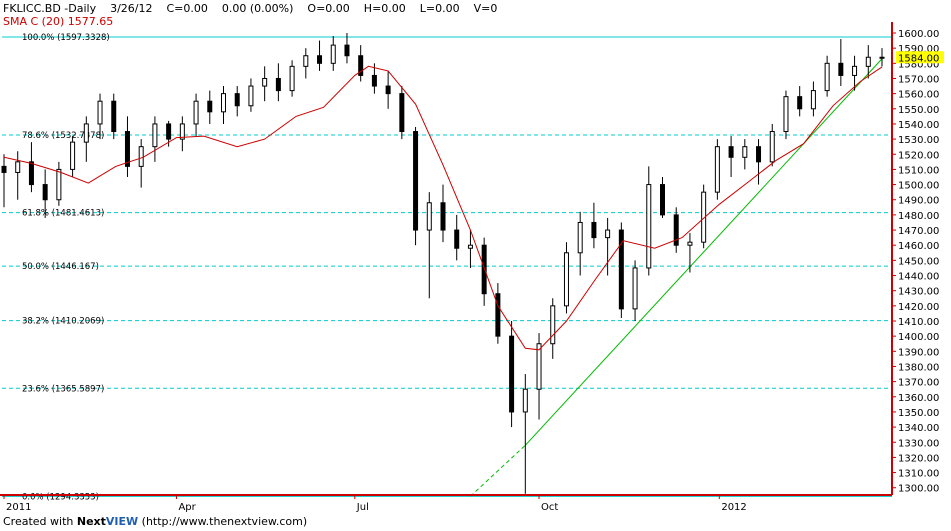 This screenshot has height=531, width=951. Describe the element at coordinates (485, 8) in the screenshot. I see `volume-value: V=0` at that location.